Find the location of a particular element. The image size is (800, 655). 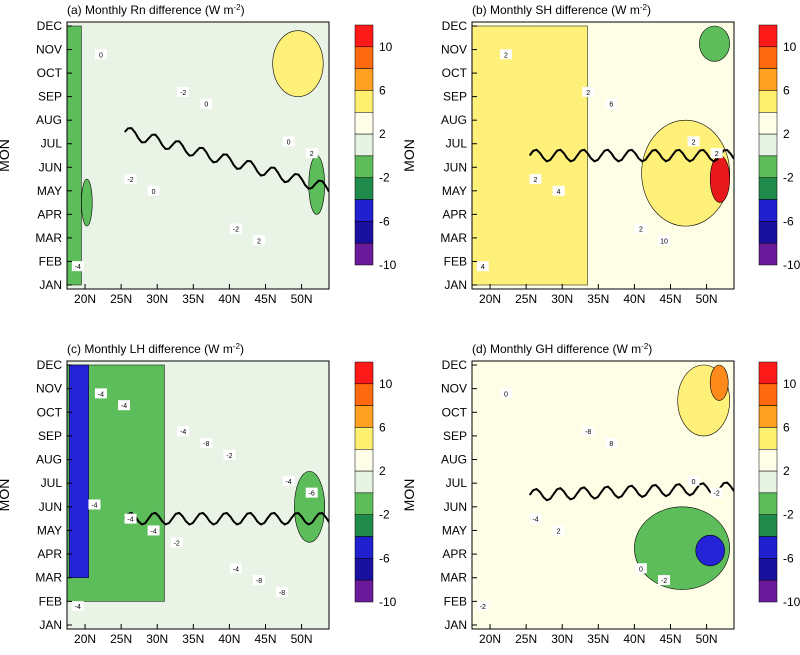

contour-label-text: 6 is located at coordinates (611, 105).